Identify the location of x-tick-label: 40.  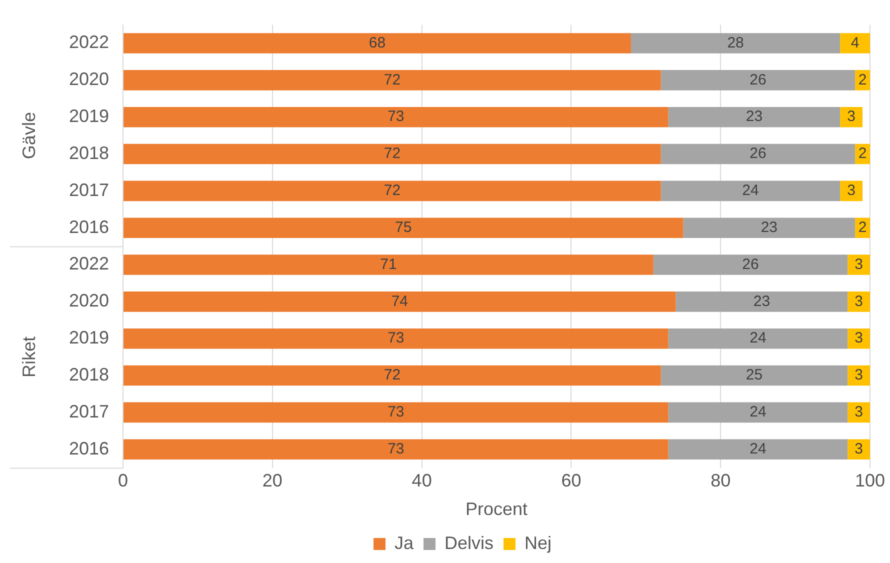
(422, 480).